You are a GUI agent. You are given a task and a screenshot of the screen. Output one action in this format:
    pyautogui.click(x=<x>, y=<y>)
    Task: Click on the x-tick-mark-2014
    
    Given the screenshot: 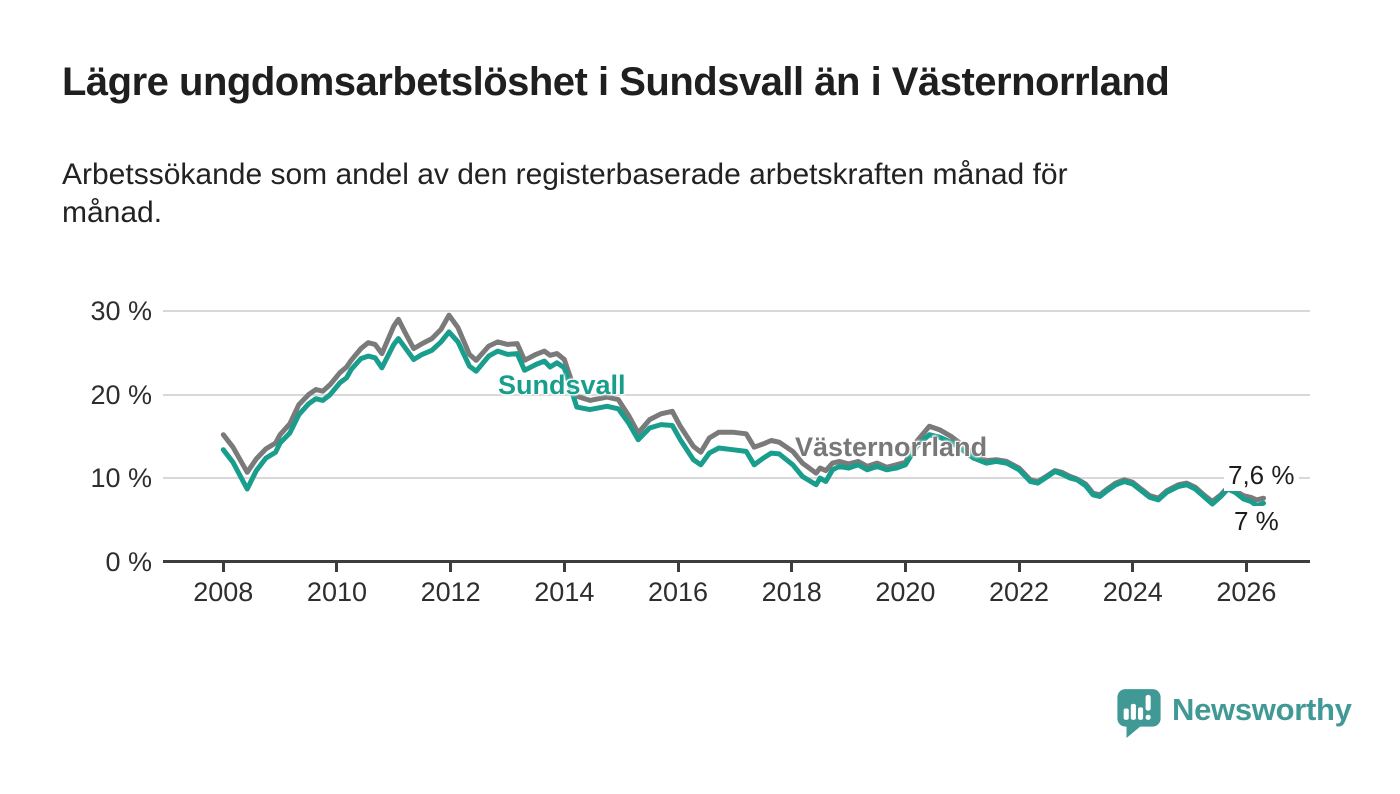 What is the action you would take?
    pyautogui.click(x=564, y=567)
    